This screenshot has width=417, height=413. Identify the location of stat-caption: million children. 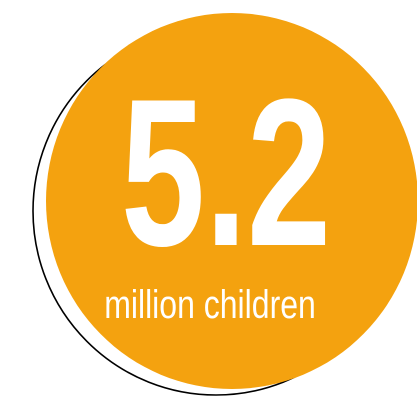
(210, 304).